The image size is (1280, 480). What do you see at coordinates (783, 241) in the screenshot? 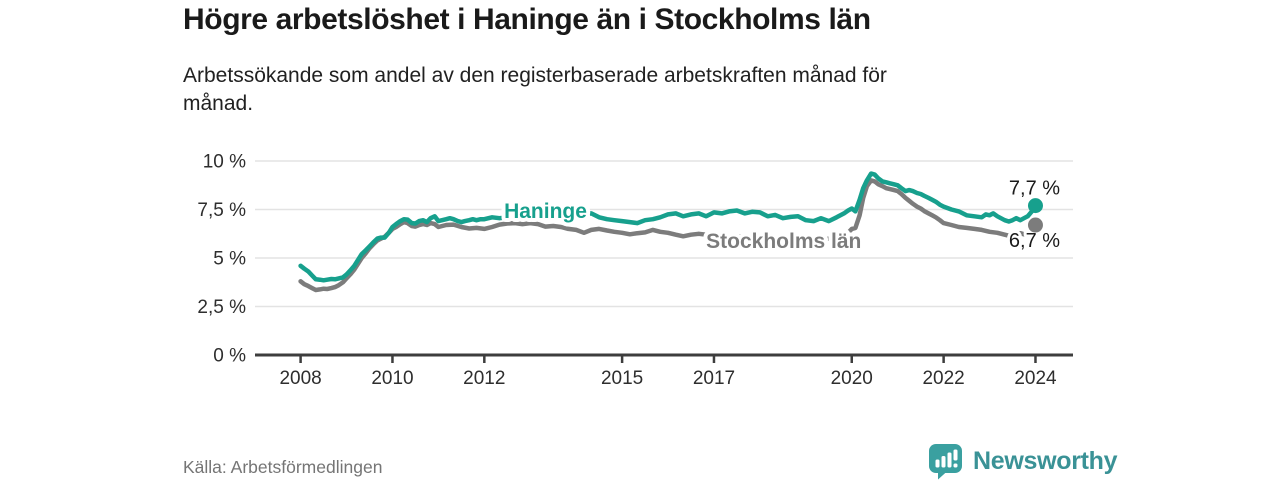
I see `stockholm-series-label: Stockholms län` at bounding box center [783, 241].